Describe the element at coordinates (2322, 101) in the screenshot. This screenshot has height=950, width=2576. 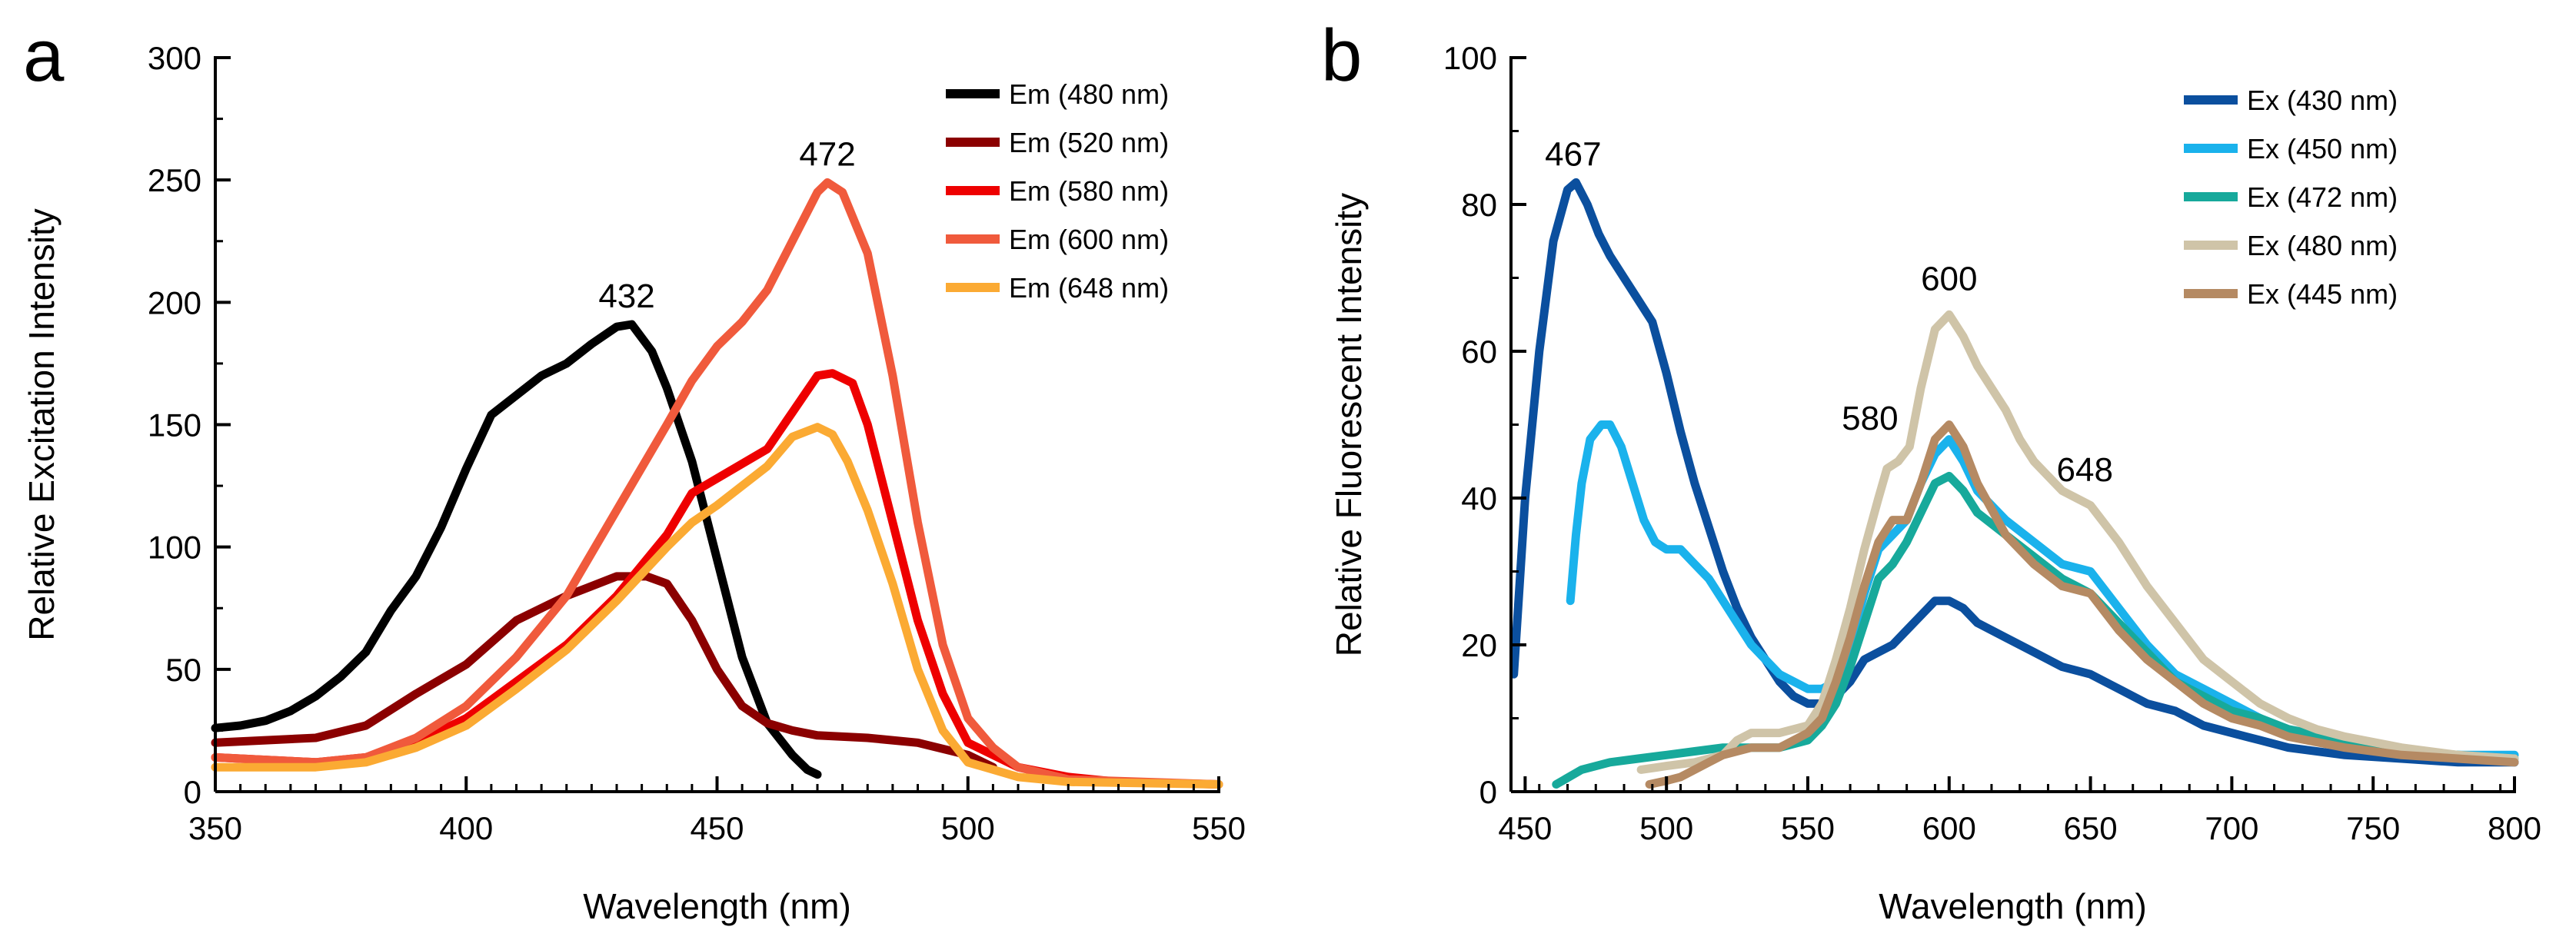
I see `legend-entry: Ex (430 nm)` at that location.